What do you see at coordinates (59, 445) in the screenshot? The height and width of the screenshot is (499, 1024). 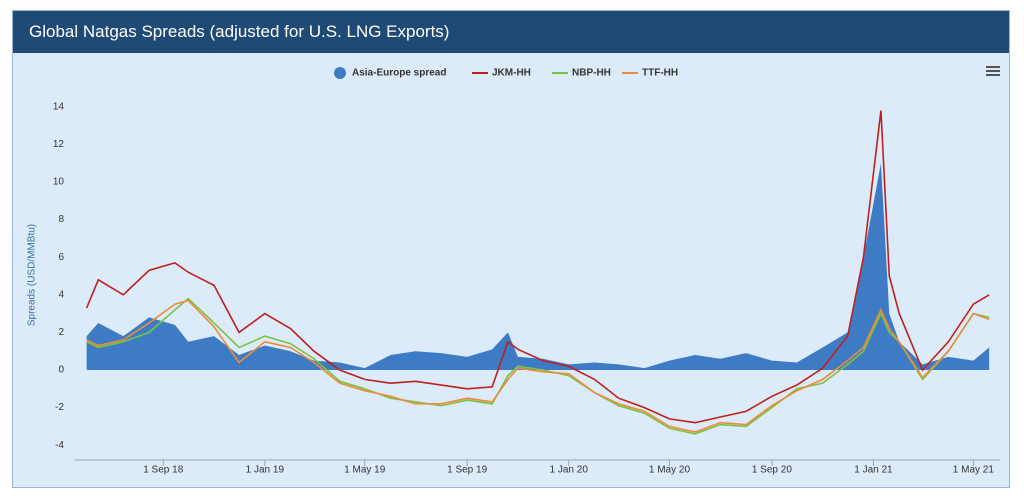 I see `y-tick-label: -4` at bounding box center [59, 445].